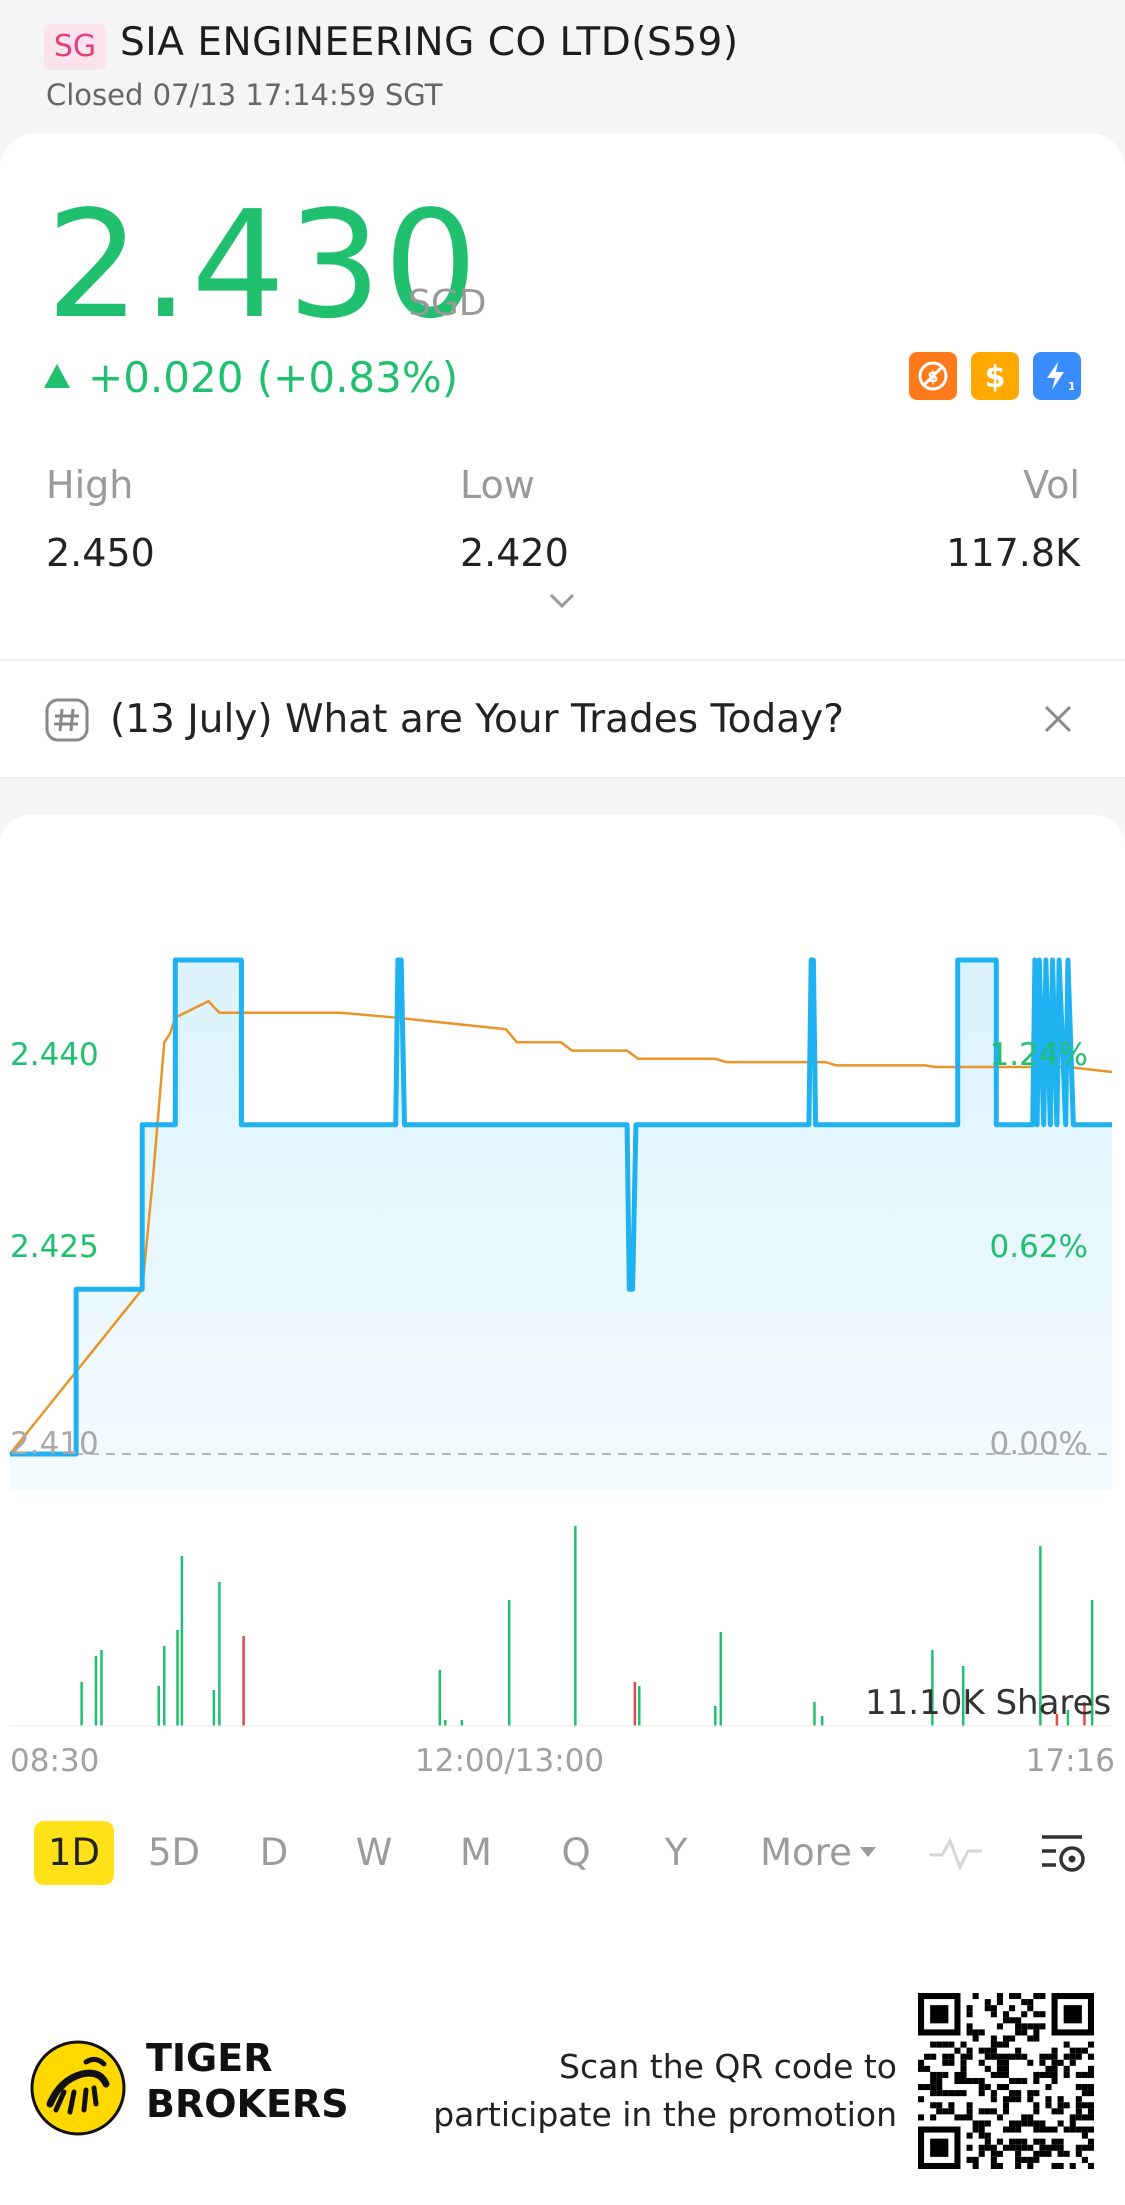 Image resolution: width=1125 pixels, height=2205 pixels. What do you see at coordinates (1038, 1055) in the screenshot?
I see `pct-axis-label-top: 1.24%` at bounding box center [1038, 1055].